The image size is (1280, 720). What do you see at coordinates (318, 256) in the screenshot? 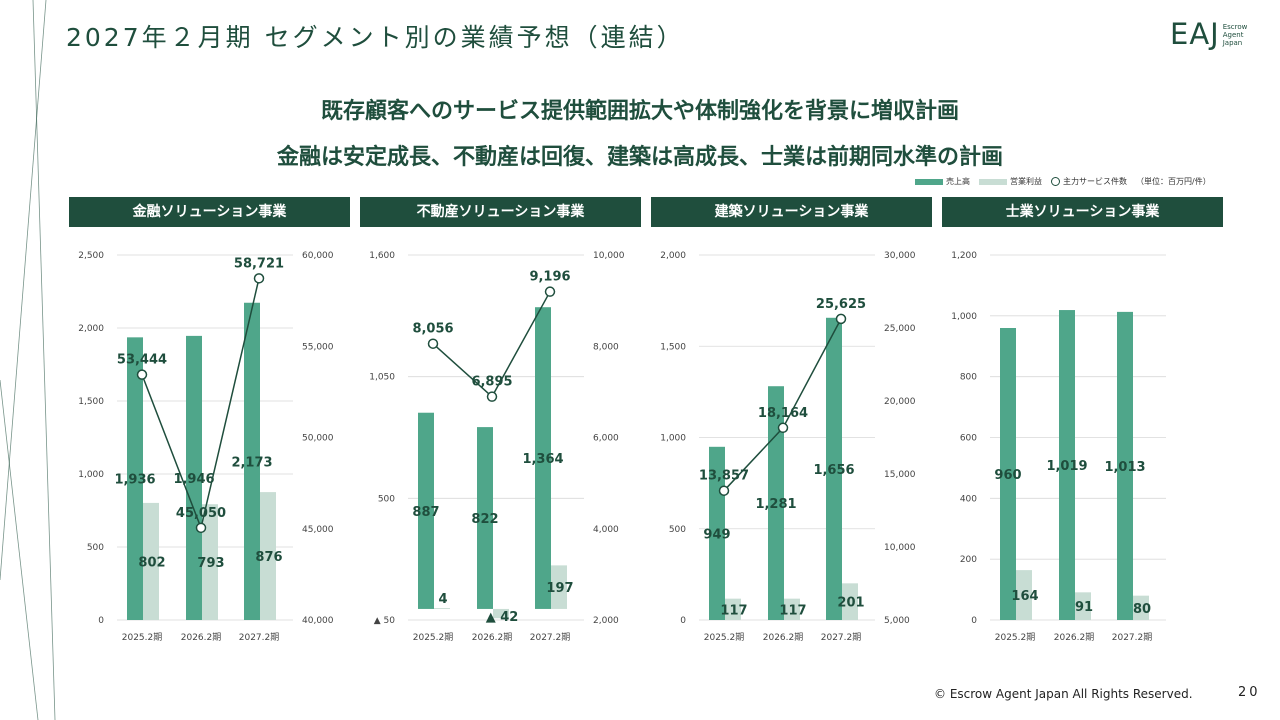
I see `y2-tick-label: 60,000` at bounding box center [318, 256].